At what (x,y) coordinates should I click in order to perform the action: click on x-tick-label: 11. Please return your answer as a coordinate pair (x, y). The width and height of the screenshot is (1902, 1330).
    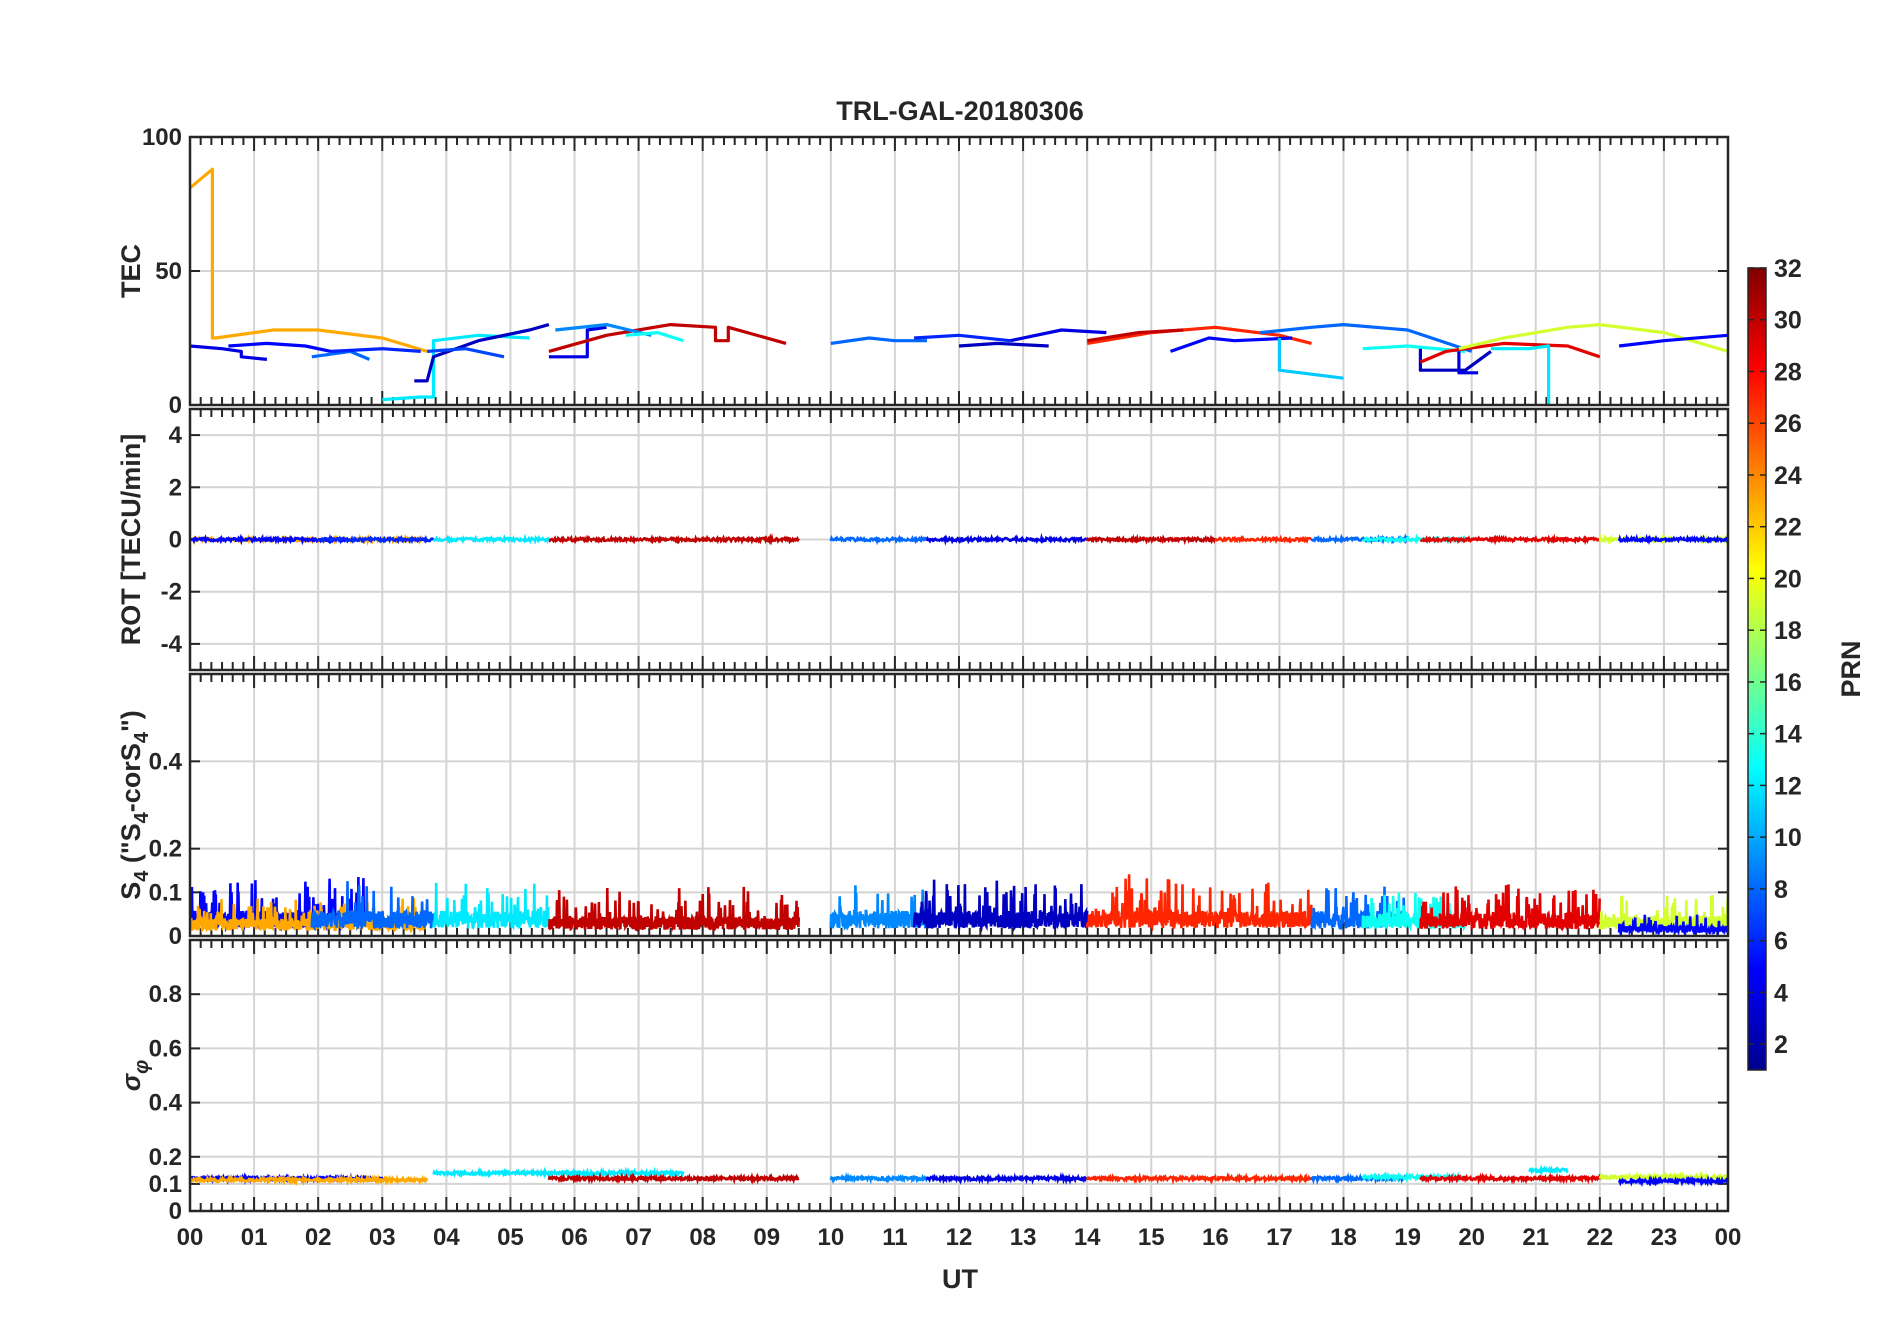
    Looking at the image, I should click on (894, 1237).